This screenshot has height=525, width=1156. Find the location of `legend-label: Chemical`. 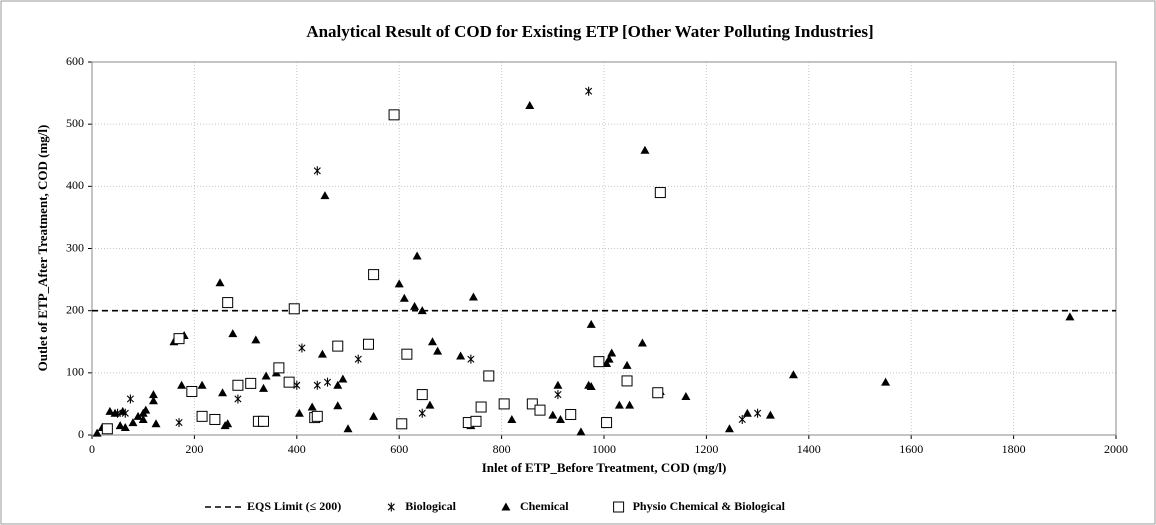

legend-label: Chemical is located at coordinates (544, 506).